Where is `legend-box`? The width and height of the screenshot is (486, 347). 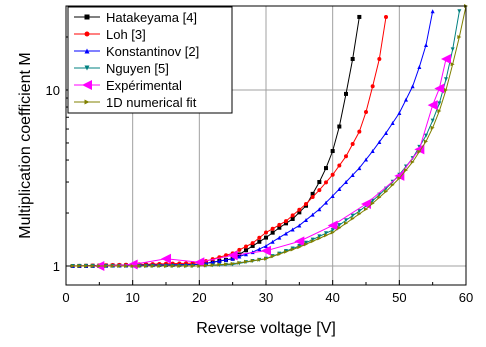 legend-box is located at coordinates (150, 60).